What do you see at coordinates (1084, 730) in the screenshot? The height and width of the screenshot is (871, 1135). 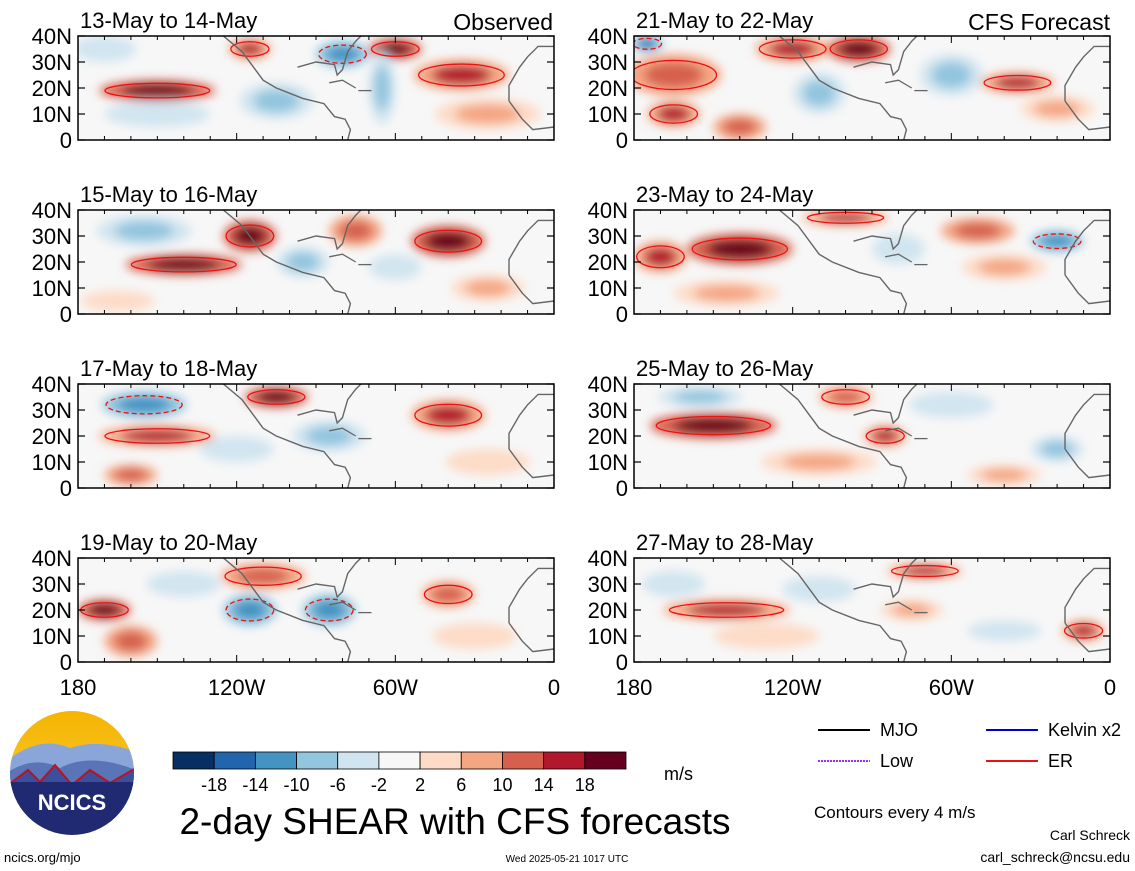 I see `legend-label: Kelvin x2` at bounding box center [1084, 730].